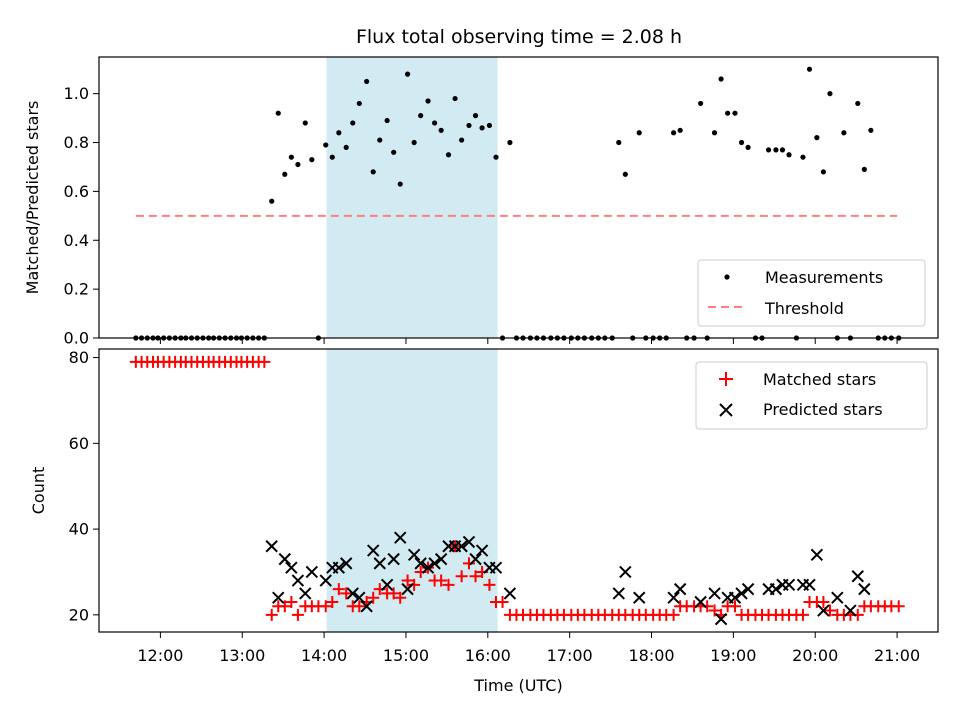  I want to click on legend-predicted-marker, so click(726, 410).